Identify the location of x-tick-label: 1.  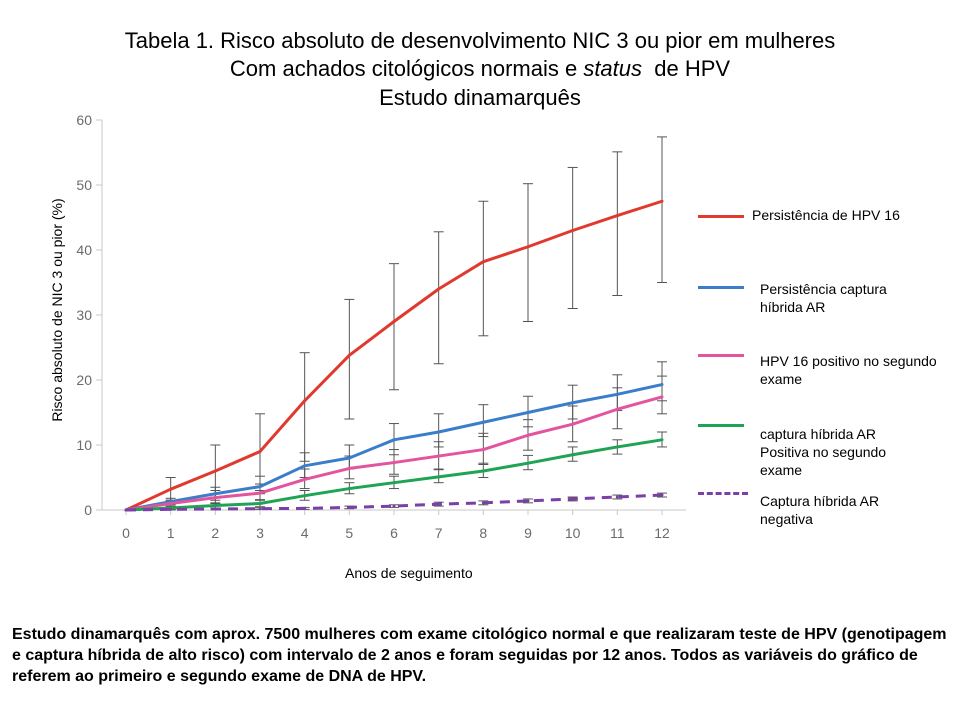
(171, 533).